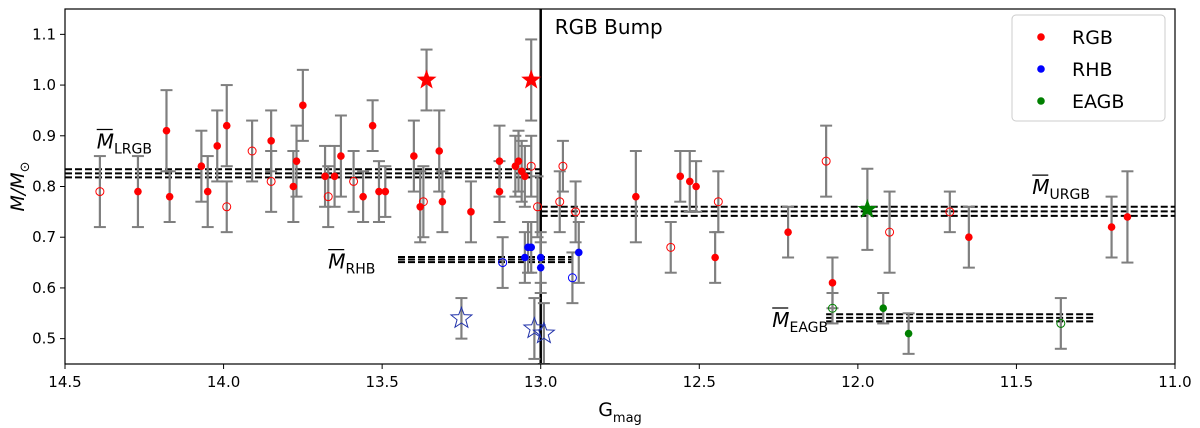 This screenshot has width=1200, height=428. What do you see at coordinates (44, 288) in the screenshot?
I see `y-tick-label: 0.6` at bounding box center [44, 288].